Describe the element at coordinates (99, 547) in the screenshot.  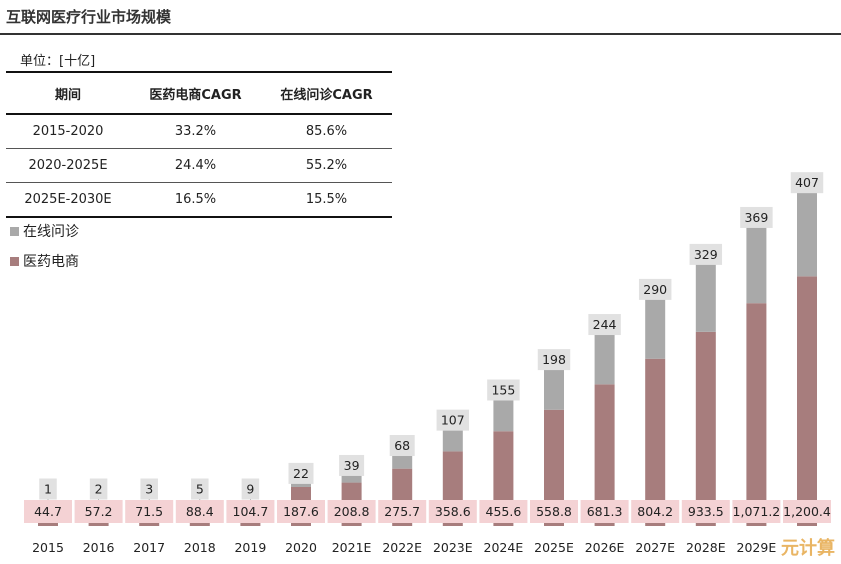
I see `x-tick-label: 2016` at that location.